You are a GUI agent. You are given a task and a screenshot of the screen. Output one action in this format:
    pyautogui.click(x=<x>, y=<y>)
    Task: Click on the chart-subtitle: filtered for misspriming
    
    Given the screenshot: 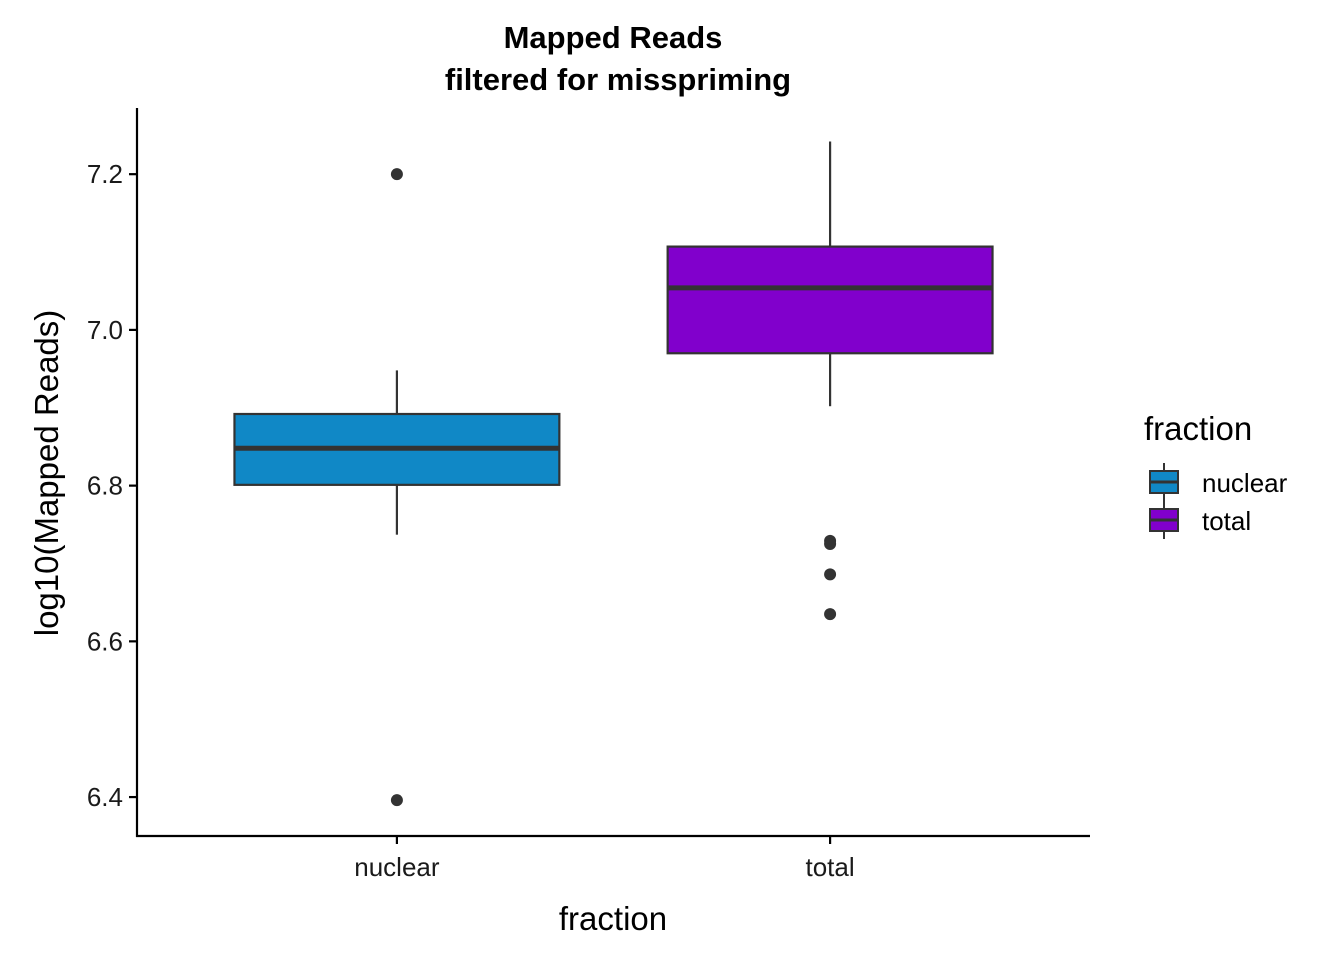 What is the action you would take?
    pyautogui.click(x=618, y=79)
    